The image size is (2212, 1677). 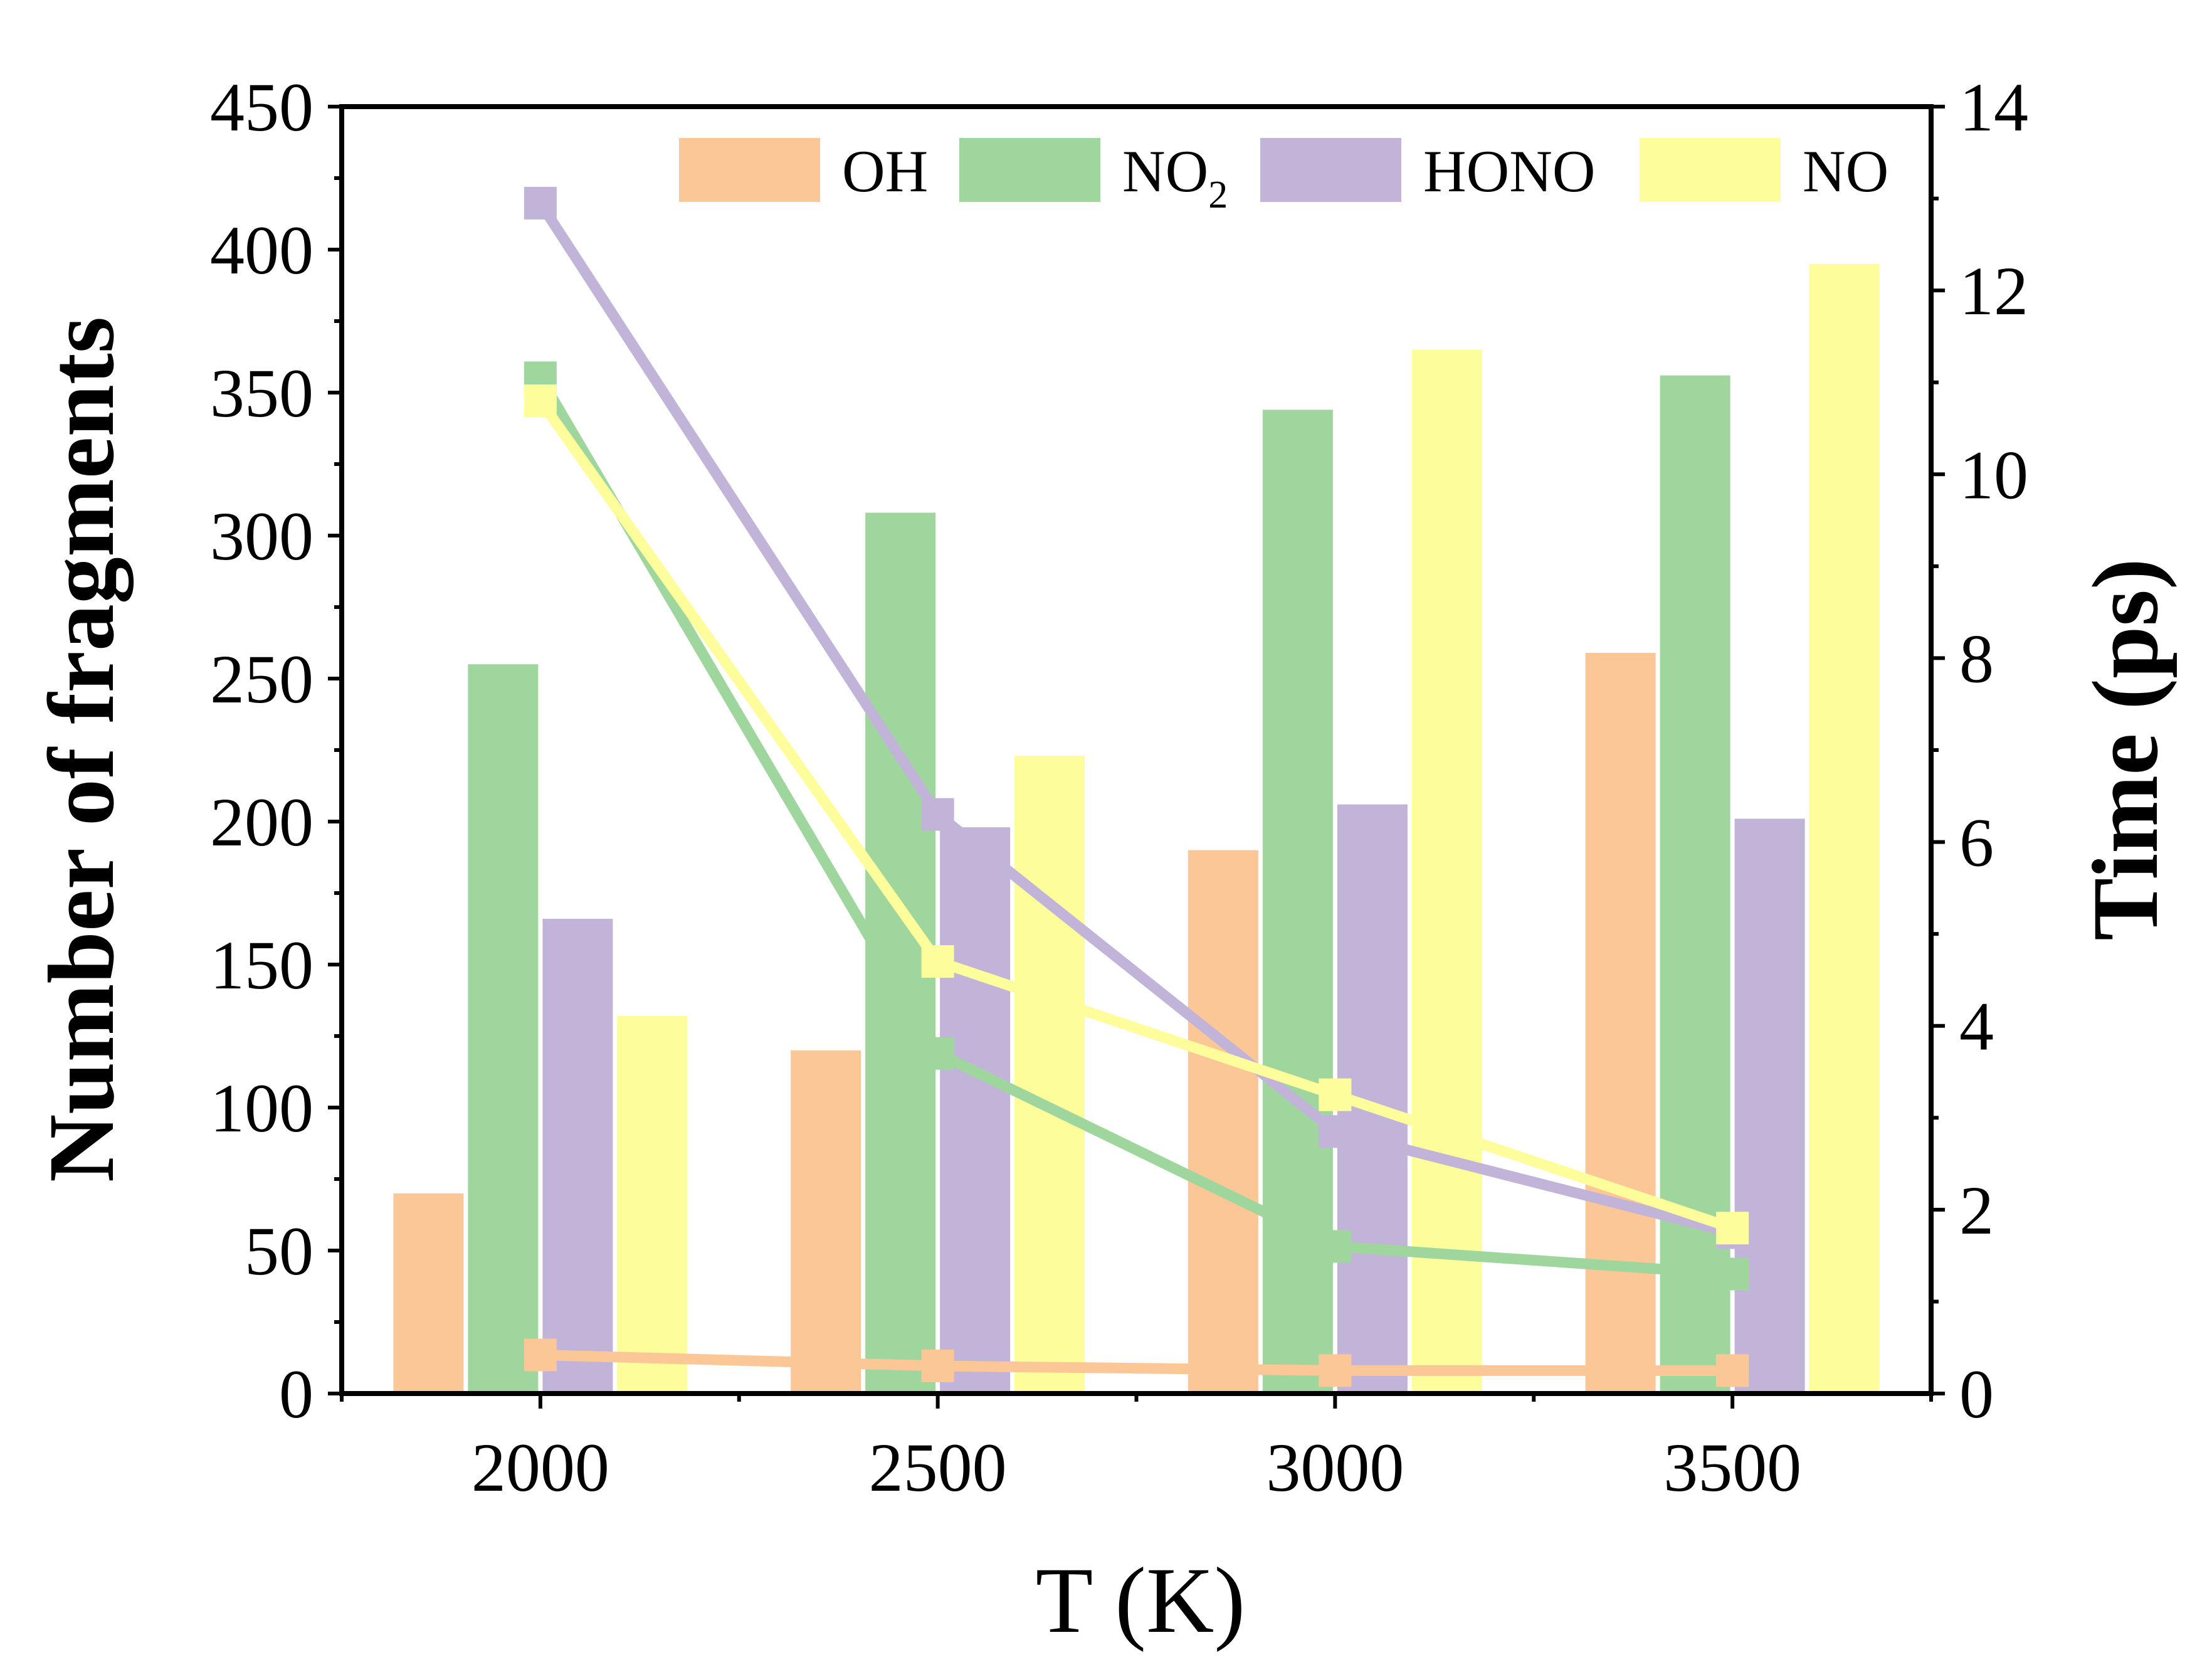 I want to click on x-tick-label: 2000, so click(x=540, y=1467).